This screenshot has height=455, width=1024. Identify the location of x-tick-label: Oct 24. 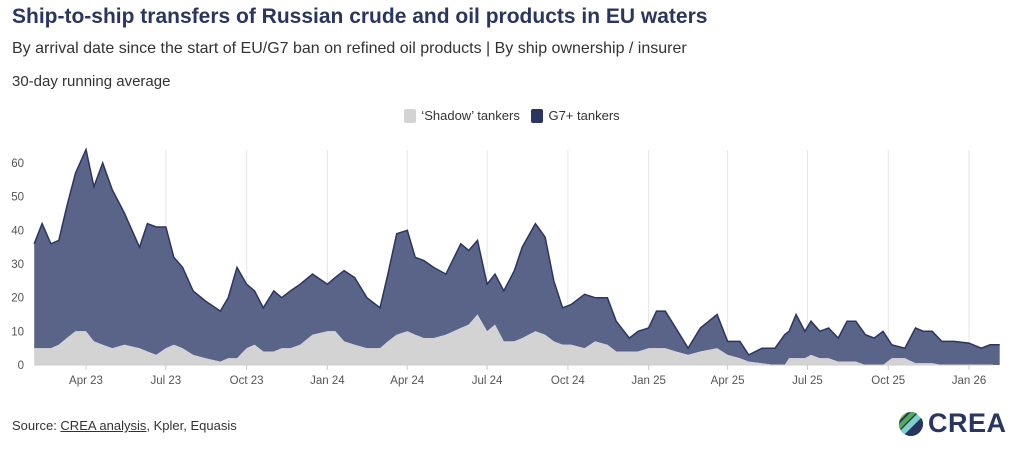
(568, 381).